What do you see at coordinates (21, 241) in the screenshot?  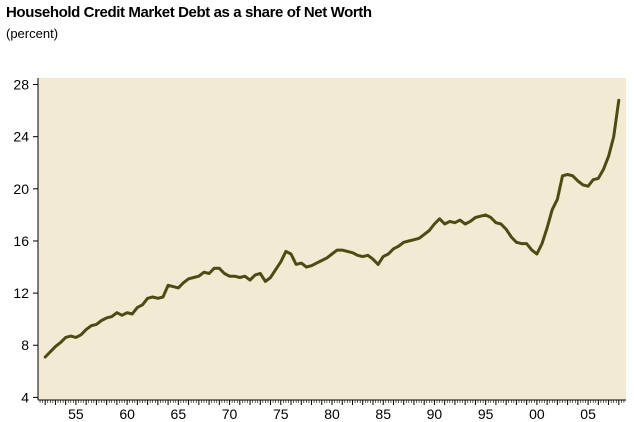 I see `y-tick-label: 16` at bounding box center [21, 241].